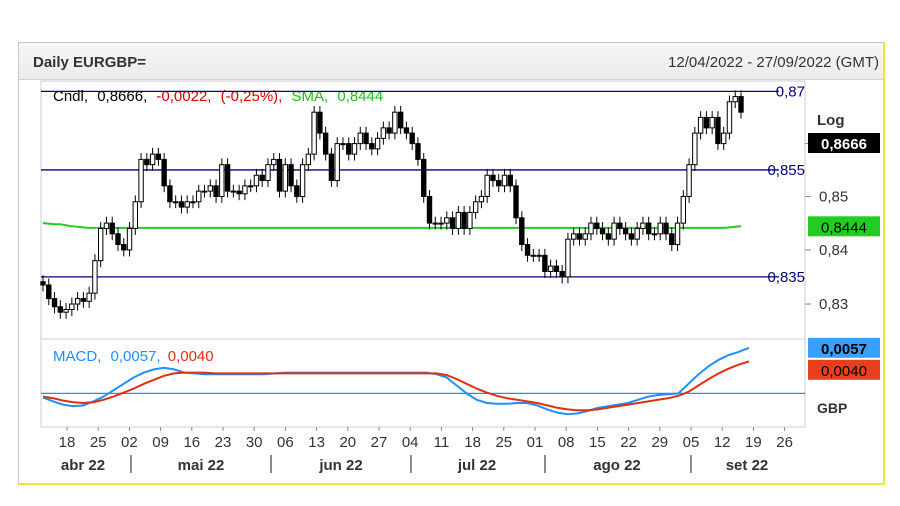 Image resolution: width=900 pixels, height=506 pixels. What do you see at coordinates (316, 442) in the screenshot?
I see `x-tick-label: 13` at bounding box center [316, 442].